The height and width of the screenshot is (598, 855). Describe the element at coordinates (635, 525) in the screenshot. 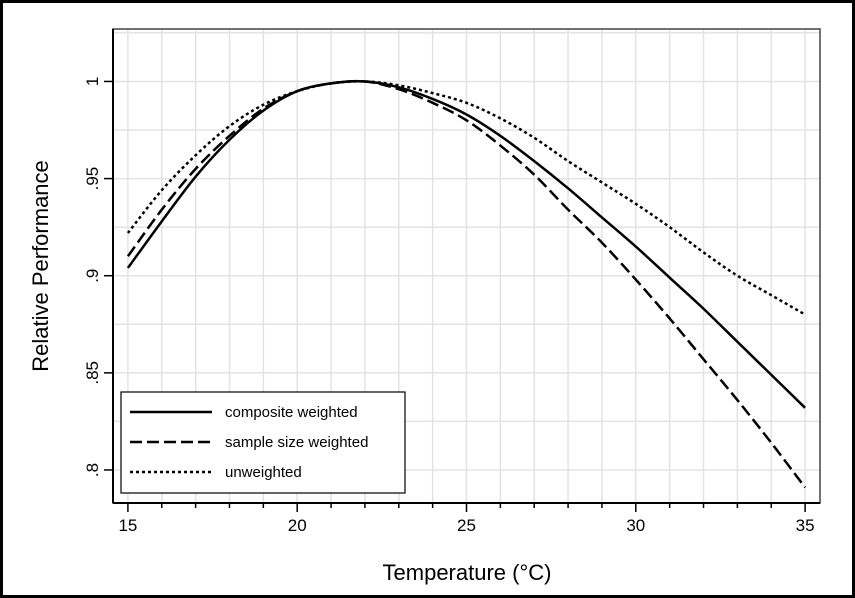

I see `x-tick-label: 30` at that location.